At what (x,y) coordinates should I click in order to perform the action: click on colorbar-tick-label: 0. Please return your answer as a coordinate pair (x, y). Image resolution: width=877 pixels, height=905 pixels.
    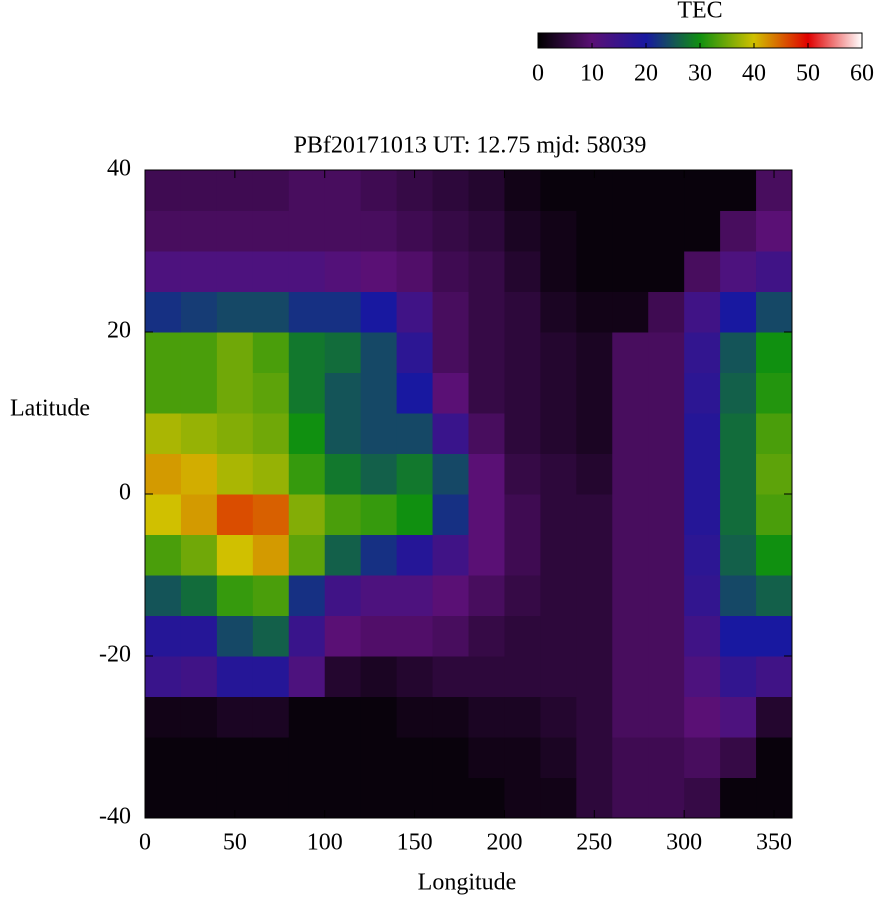
    Looking at the image, I should click on (538, 74).